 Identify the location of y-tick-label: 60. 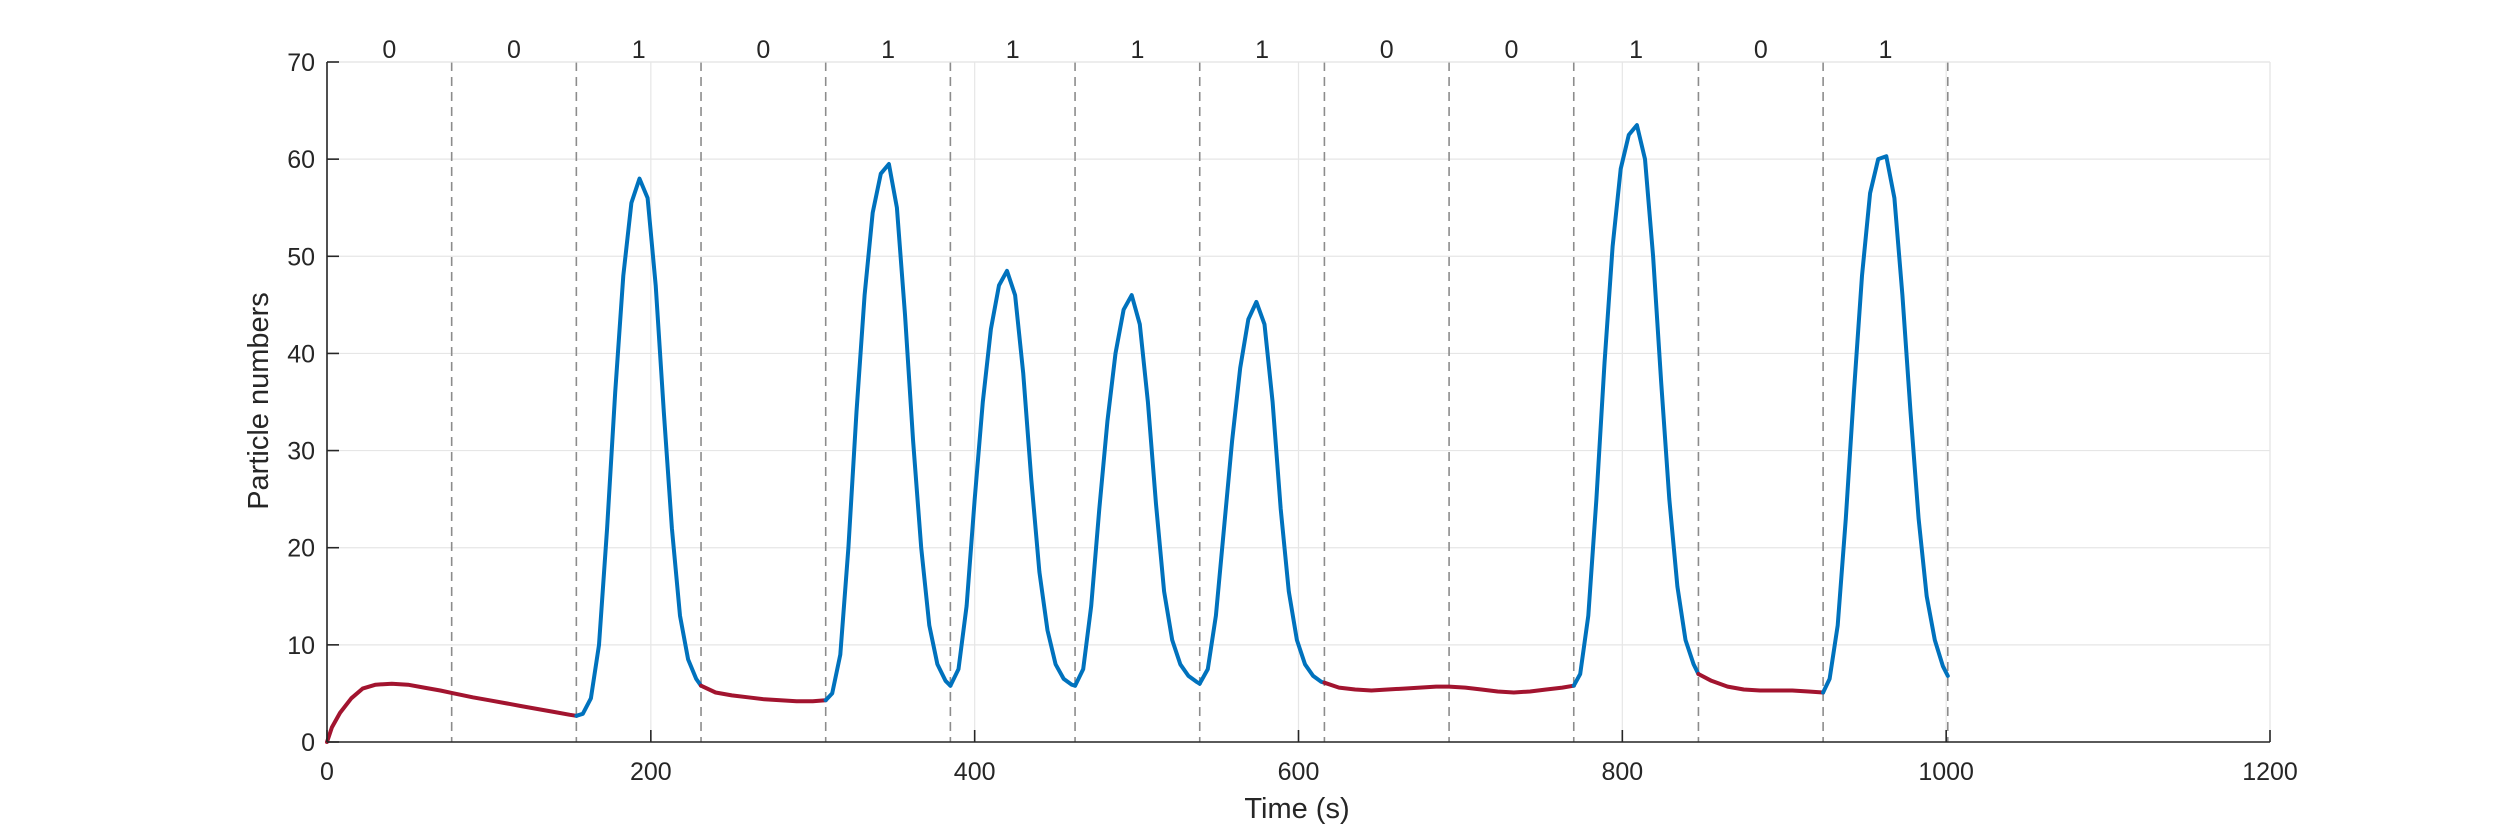
(301, 160).